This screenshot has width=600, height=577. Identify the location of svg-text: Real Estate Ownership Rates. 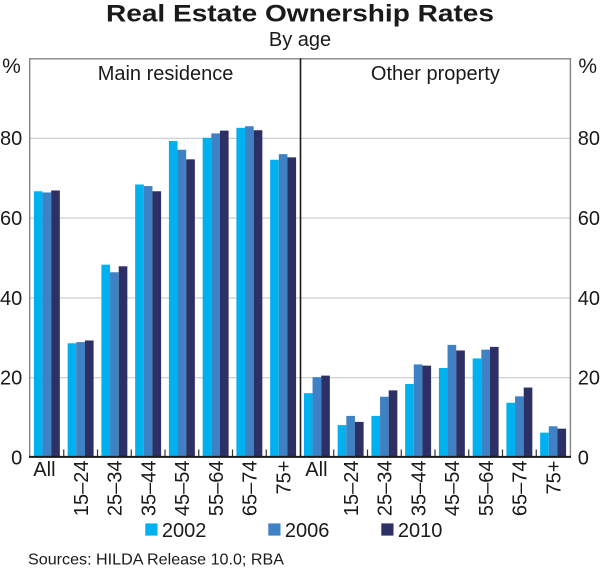
(300, 13).